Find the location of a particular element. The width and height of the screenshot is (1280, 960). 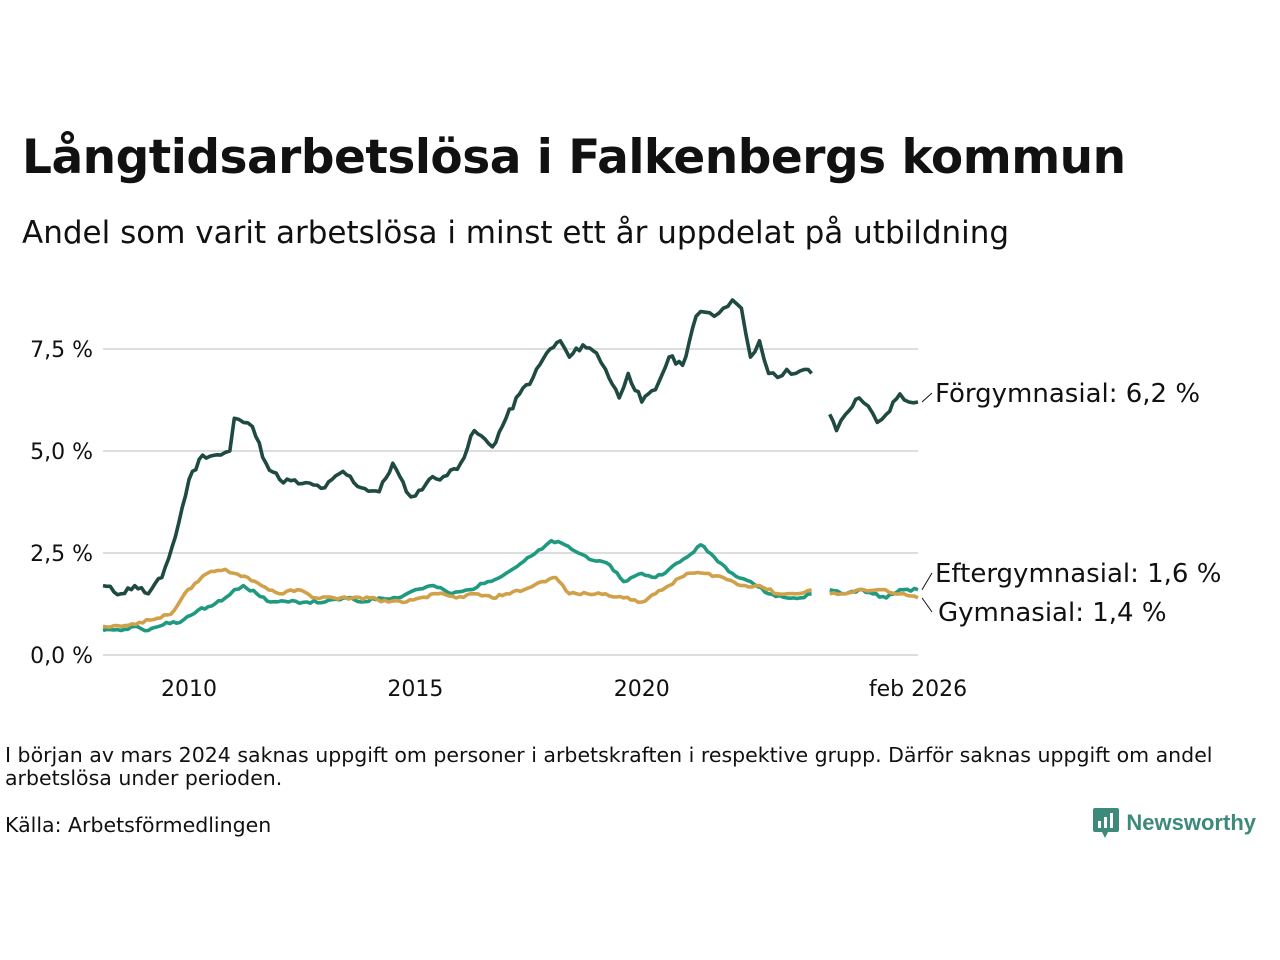

end-label-eftergymnasial: Eftergymnasial: 1,6 % is located at coordinates (1078, 574).